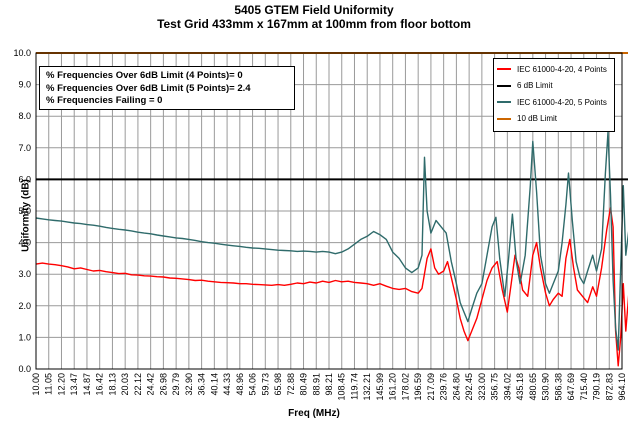 This screenshot has width=628, height=429. I want to click on y-tick-label: 8.0, so click(24, 116).